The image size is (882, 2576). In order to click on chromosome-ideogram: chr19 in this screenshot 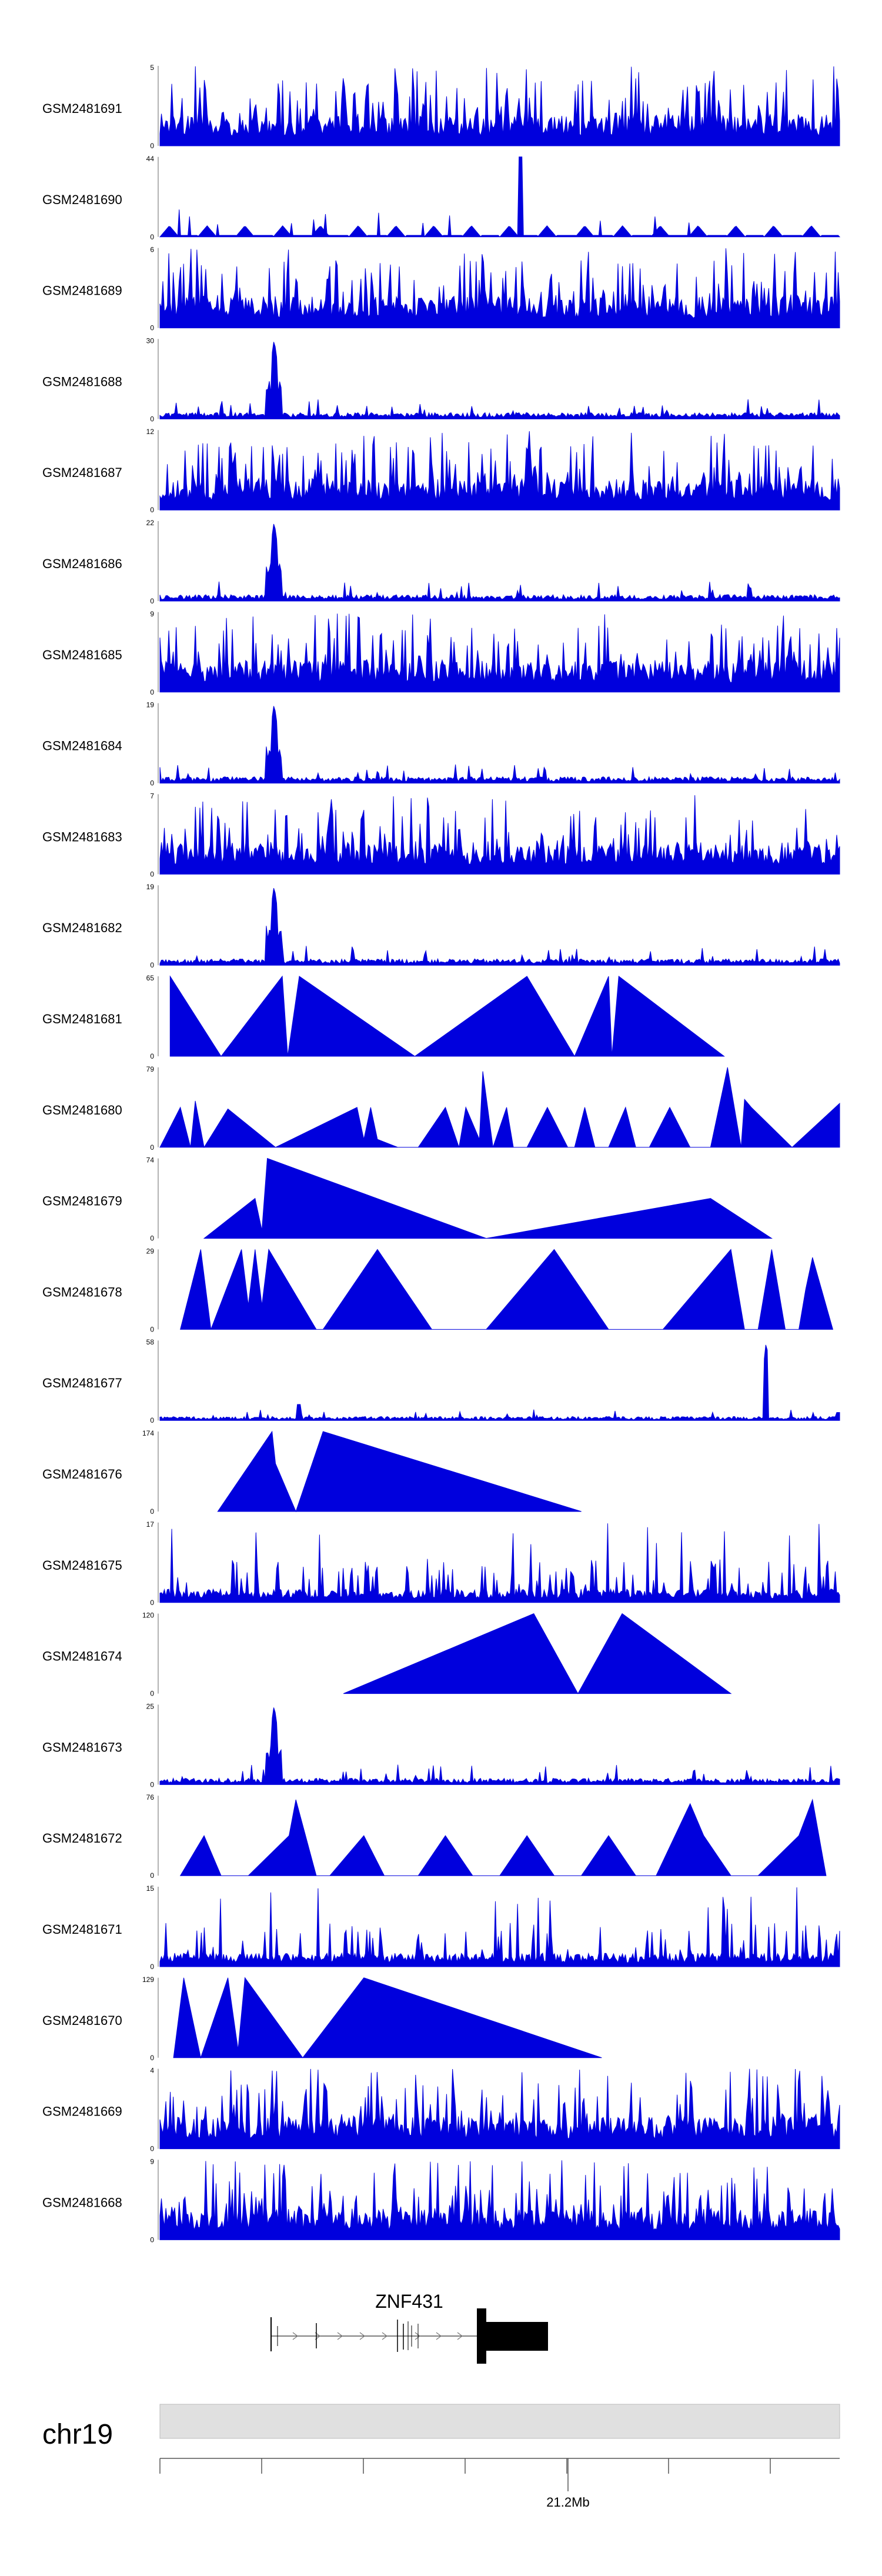, I will do `click(441, 2427)`.